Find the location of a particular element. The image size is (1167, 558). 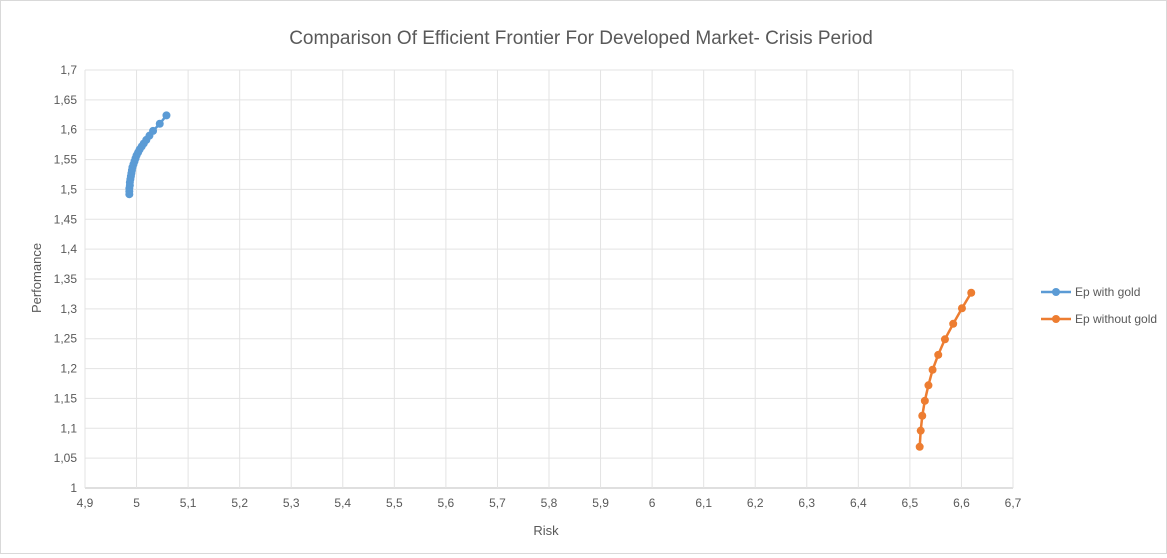

x-tick-label: 6 is located at coordinates (652, 503).